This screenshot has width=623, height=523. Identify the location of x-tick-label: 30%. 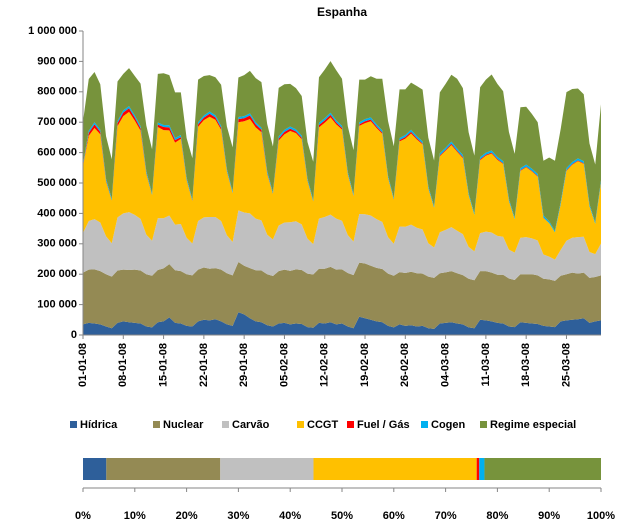
(238, 516).